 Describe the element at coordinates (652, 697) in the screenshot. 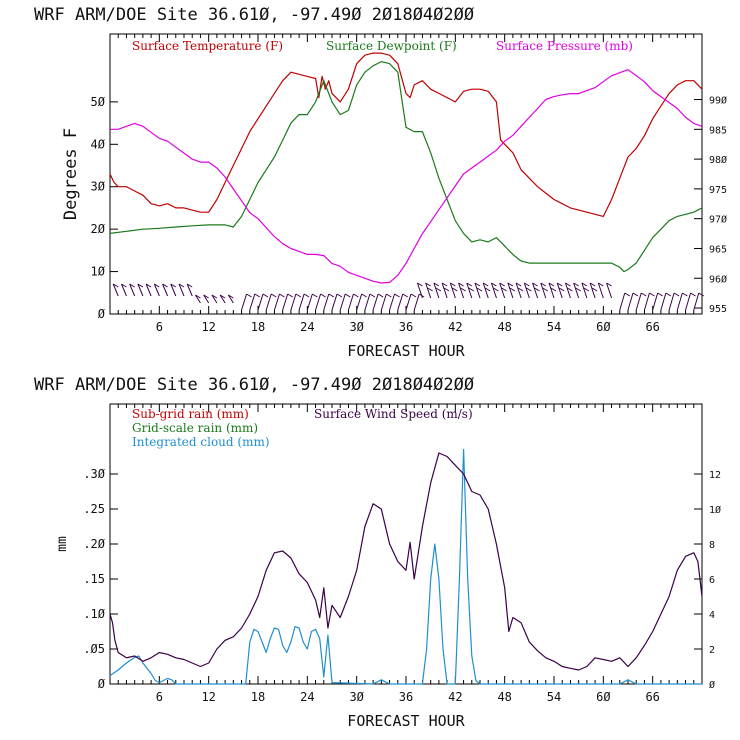

I see `x-tick-label: 66` at that location.